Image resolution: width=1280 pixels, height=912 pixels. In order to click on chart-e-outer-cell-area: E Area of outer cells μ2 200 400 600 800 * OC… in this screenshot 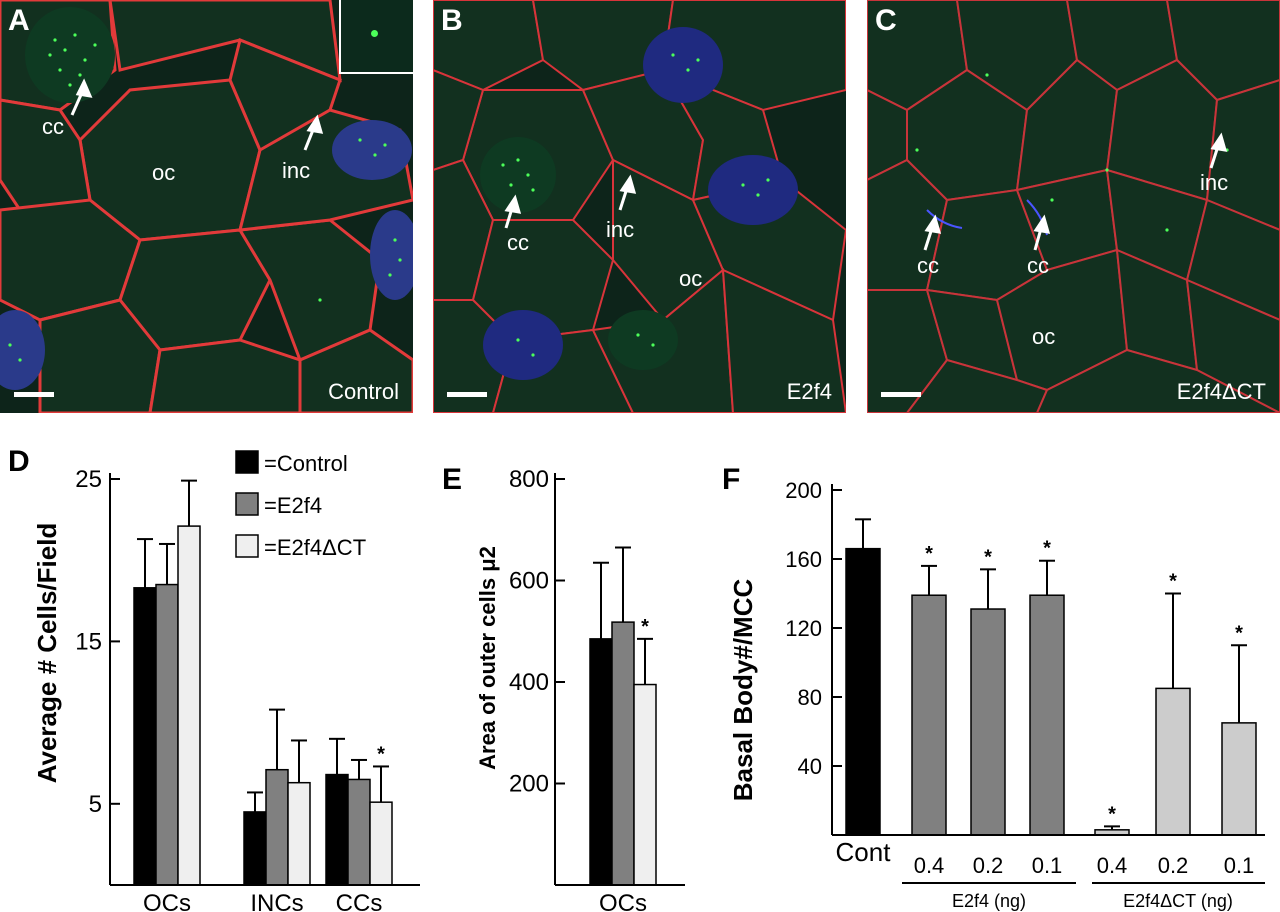, I will do `click(563, 687)`.